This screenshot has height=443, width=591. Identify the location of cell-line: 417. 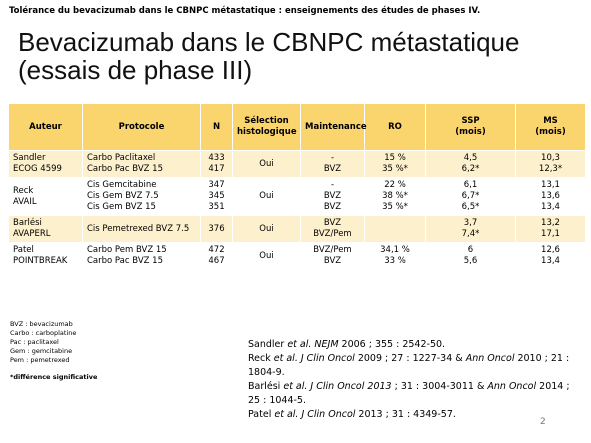
(216, 169).